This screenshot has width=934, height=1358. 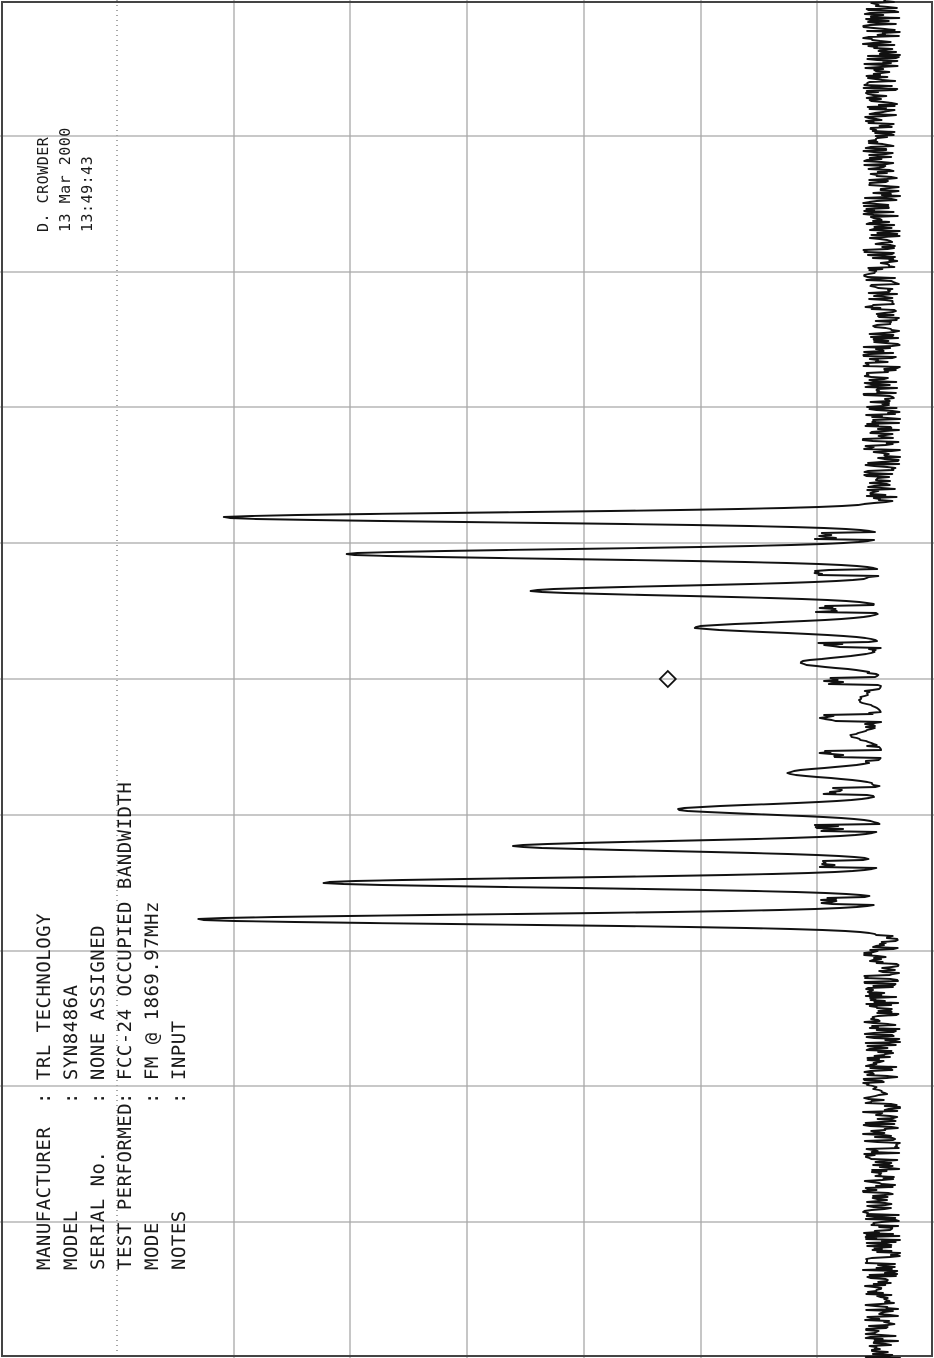 What do you see at coordinates (71, 1044) in the screenshot?
I see `model-value: : SYN8486A` at bounding box center [71, 1044].